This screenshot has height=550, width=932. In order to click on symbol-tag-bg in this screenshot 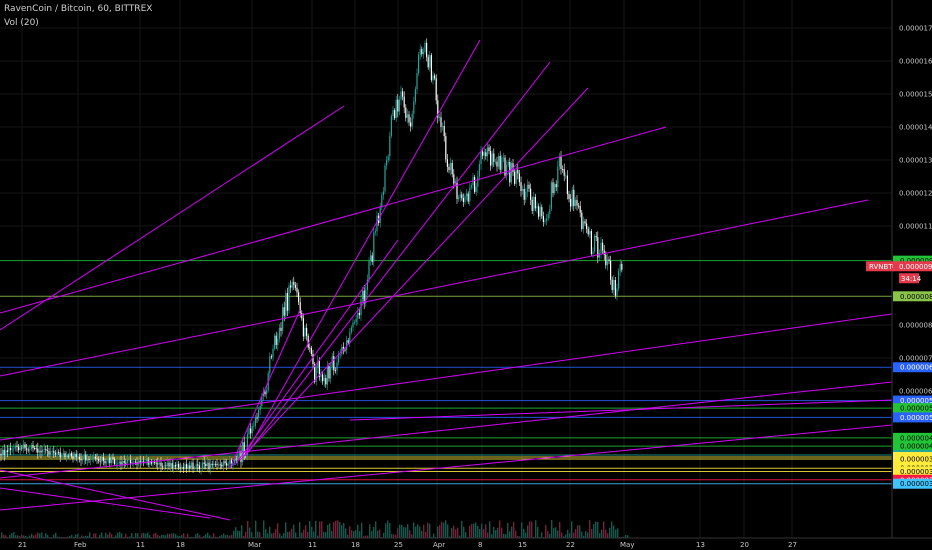, I will do `click(880, 266)`.